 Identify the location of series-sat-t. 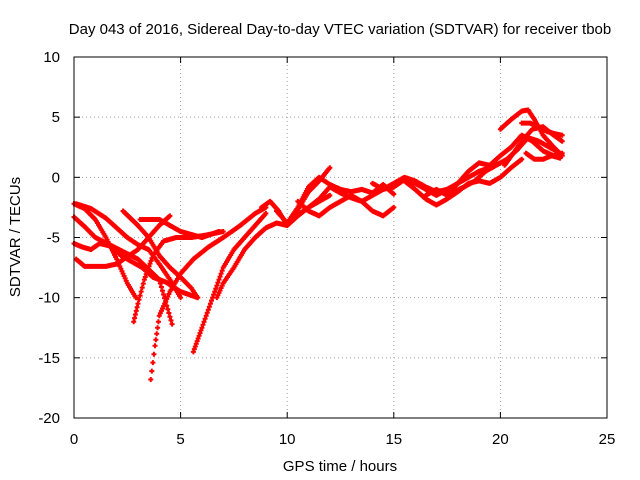
(531, 133).